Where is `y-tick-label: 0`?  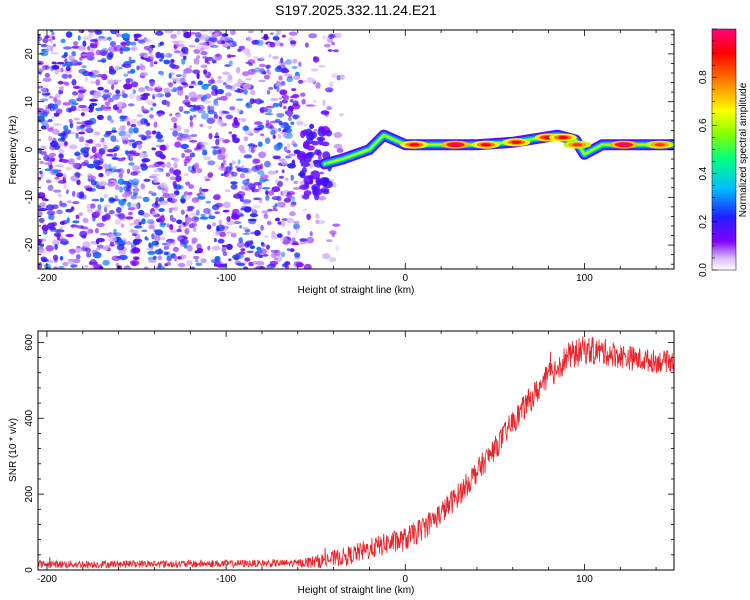
y-tick-label: 0 is located at coordinates (29, 149).